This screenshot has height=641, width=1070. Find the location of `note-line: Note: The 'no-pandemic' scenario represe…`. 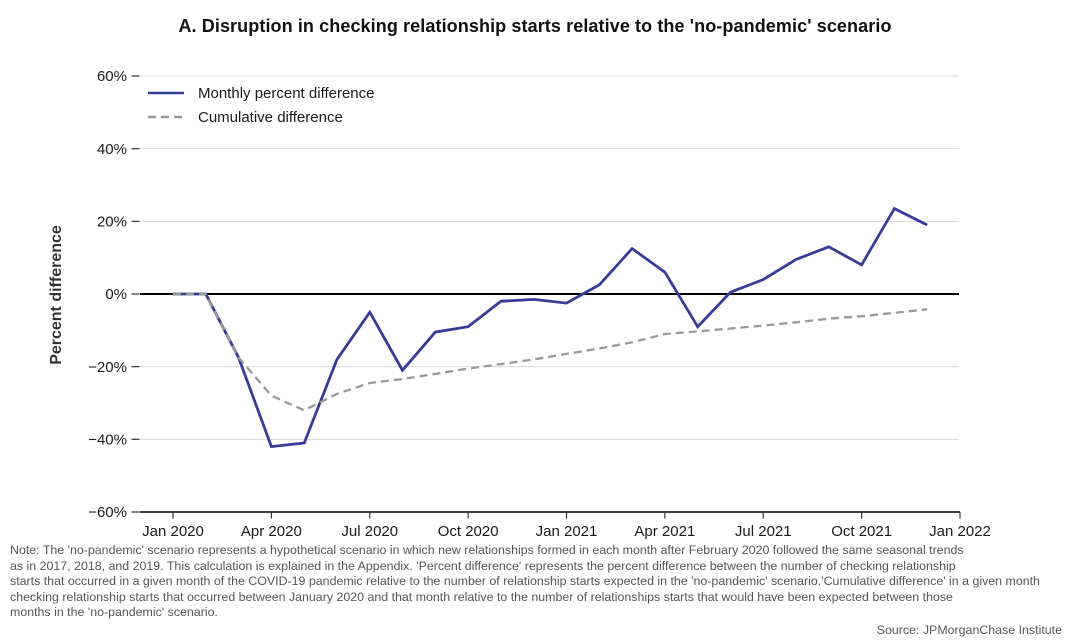

note-line: Note: The 'no-pandemic' scenario represe… is located at coordinates (487, 550).